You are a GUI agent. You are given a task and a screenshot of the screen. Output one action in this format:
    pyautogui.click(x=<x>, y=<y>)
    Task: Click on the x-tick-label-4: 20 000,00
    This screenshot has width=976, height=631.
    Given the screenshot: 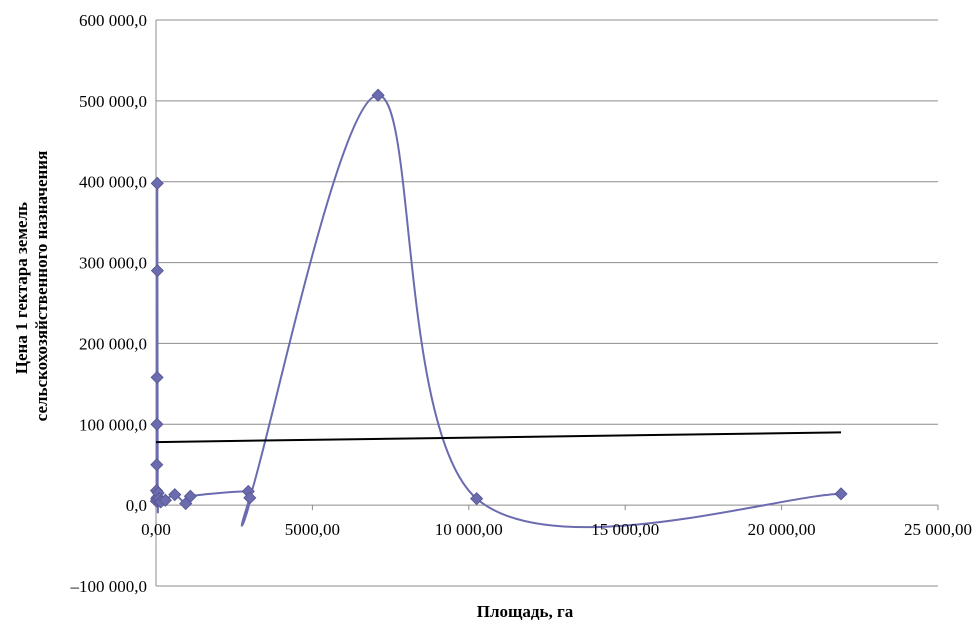 What is the action you would take?
    pyautogui.click(x=782, y=529)
    